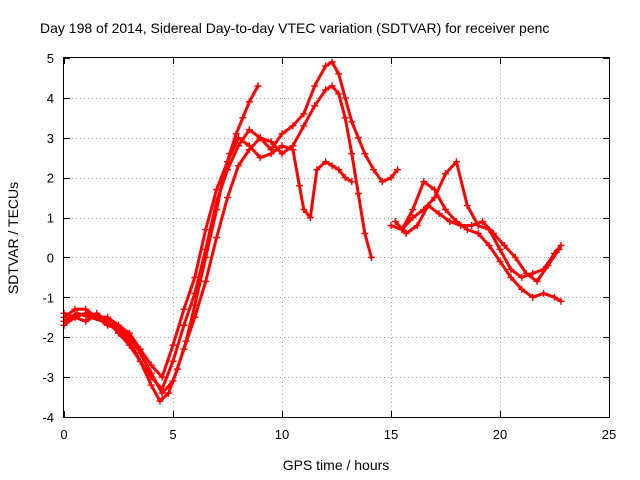 The width and height of the screenshot is (640, 480). What do you see at coordinates (50, 58) in the screenshot?
I see `y-tick-label: 5` at bounding box center [50, 58].